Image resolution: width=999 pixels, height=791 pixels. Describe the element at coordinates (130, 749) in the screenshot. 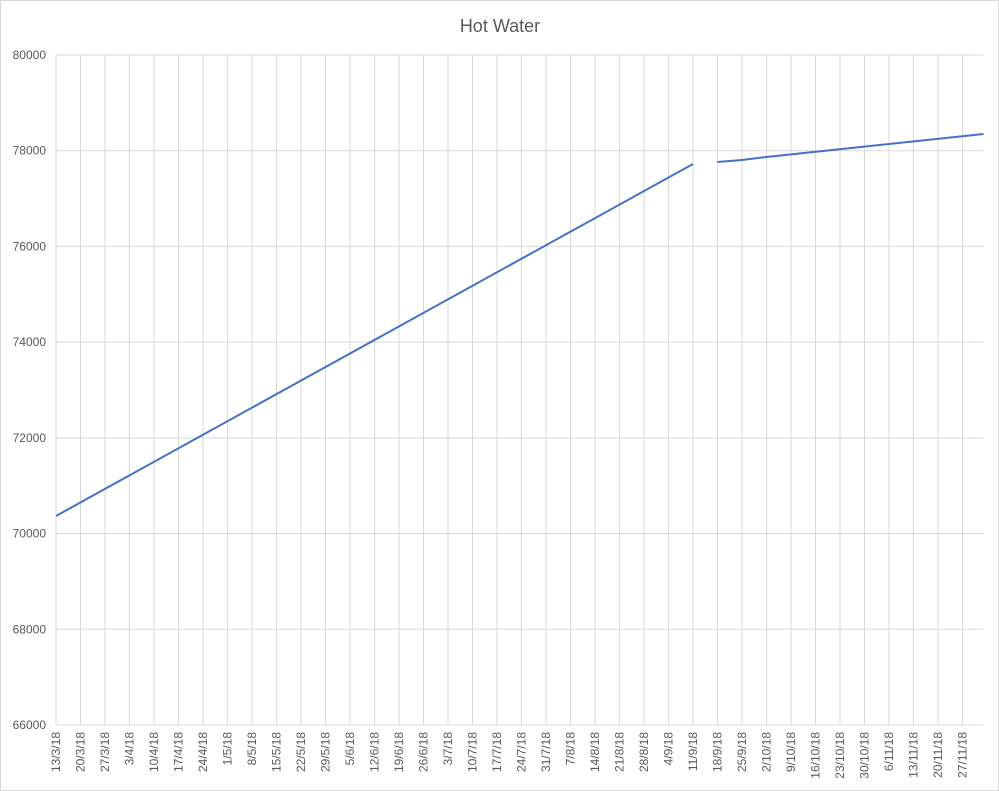

I see `x-tick-label: 3/4/18` at that location.